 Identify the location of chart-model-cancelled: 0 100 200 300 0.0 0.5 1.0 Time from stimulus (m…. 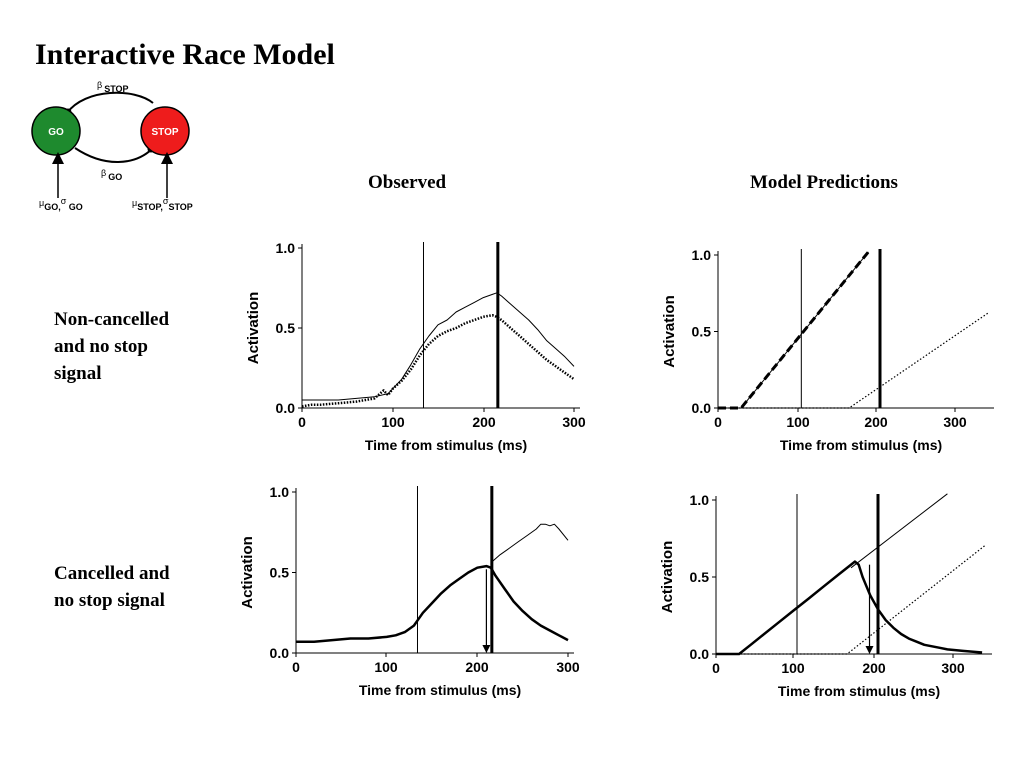
(825, 595).